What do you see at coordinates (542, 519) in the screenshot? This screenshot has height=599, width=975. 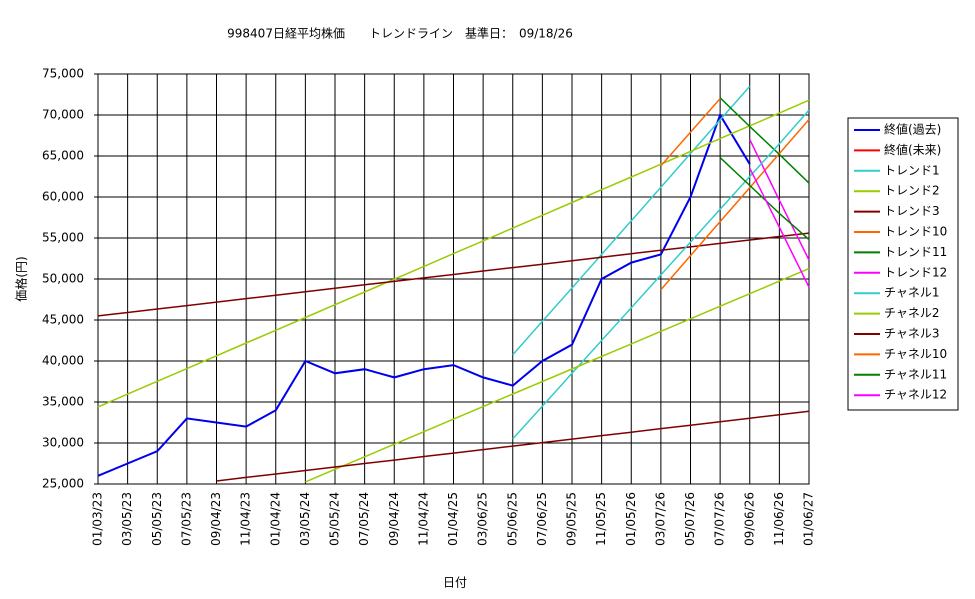 I see `x-tick-label: 07/06/25` at bounding box center [542, 519].